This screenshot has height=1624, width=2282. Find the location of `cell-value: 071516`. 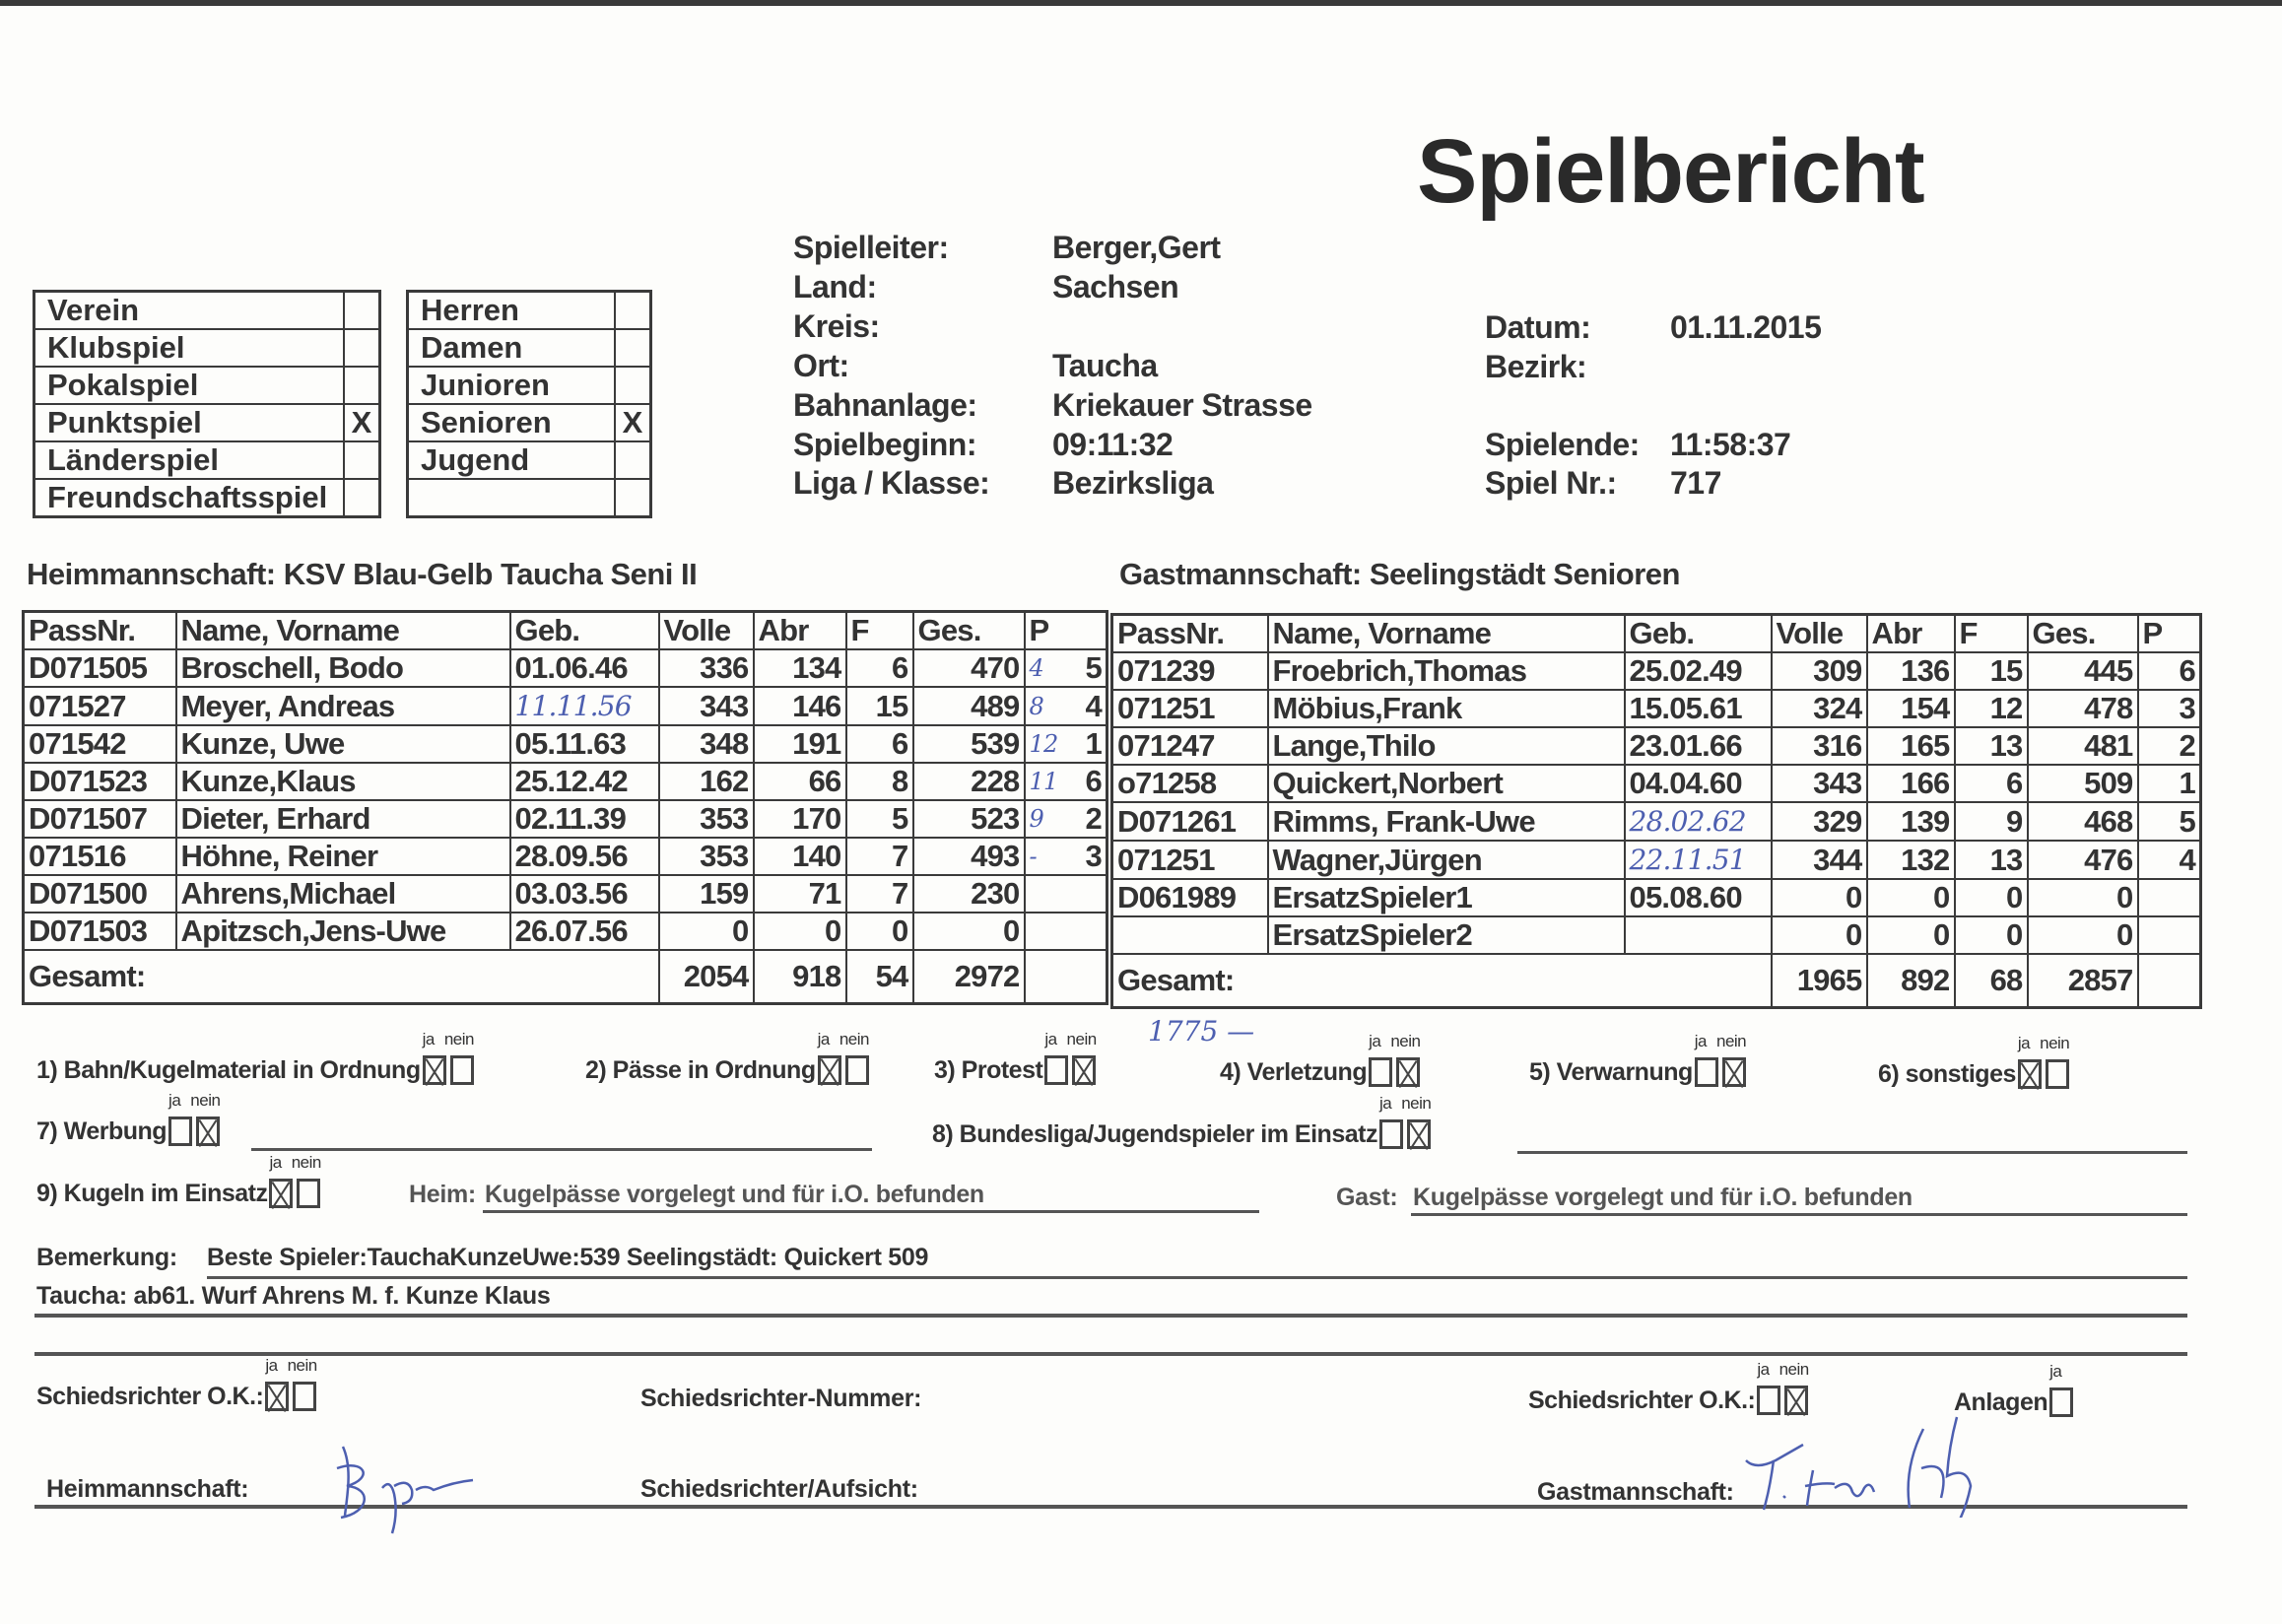

cell-value: 071516 is located at coordinates (77, 856).